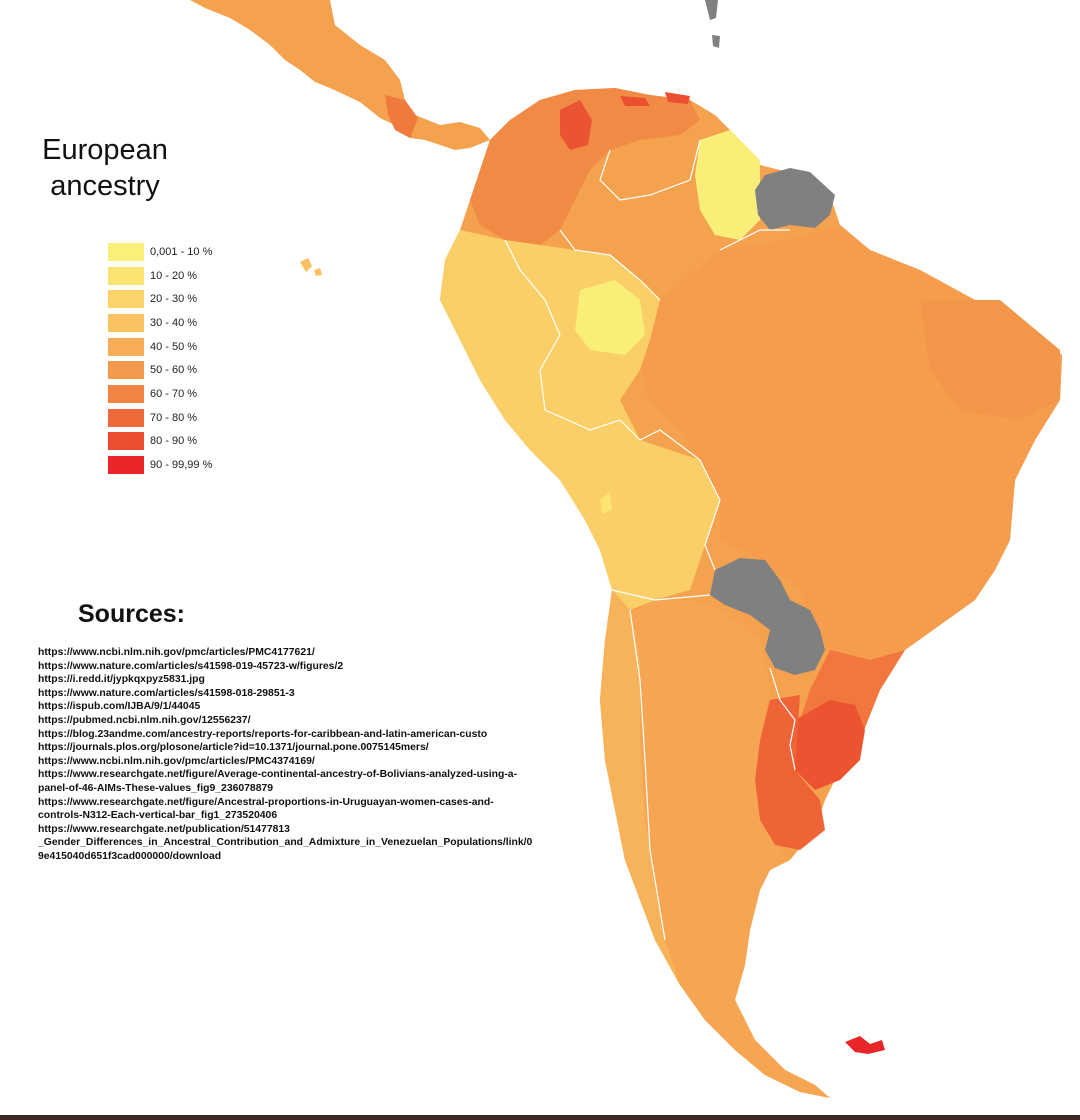 The width and height of the screenshot is (1080, 1120). Describe the element at coordinates (119, 707) in the screenshot. I see `source-link: https://ispub.com/IJBA/9/1/44045` at that location.